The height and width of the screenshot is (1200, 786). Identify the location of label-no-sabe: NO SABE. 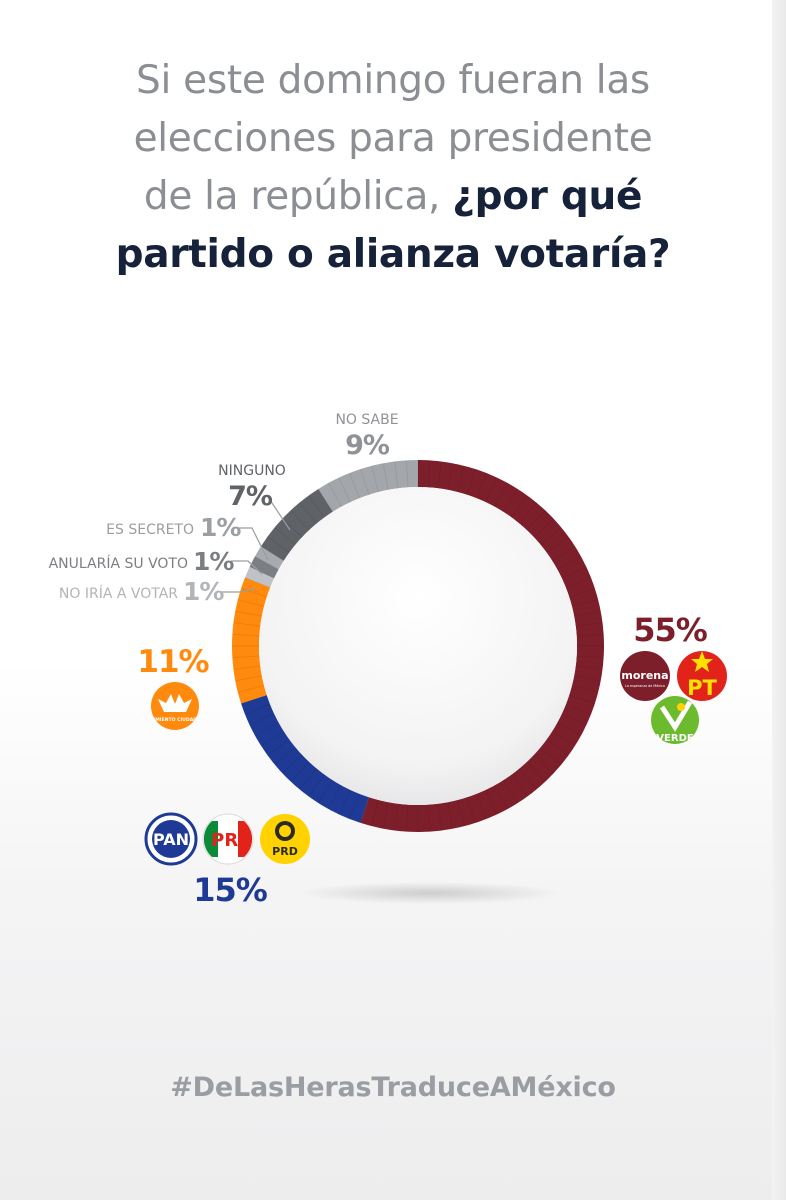
(366, 420).